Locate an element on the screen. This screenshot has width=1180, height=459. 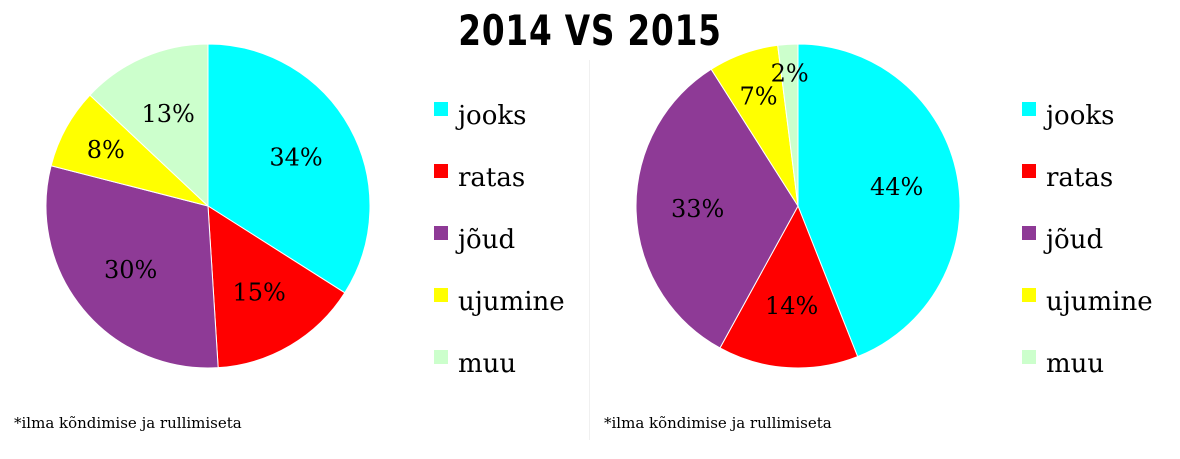
page-title: 2014 VS 2015 is located at coordinates (590, 30).